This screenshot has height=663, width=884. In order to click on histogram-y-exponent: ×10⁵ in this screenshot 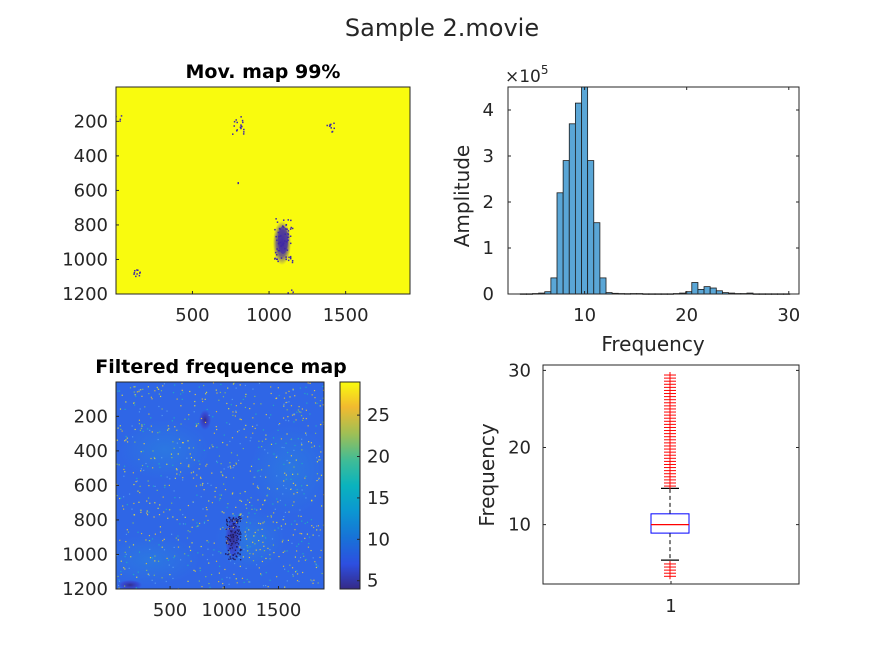, I will do `click(527, 75)`.